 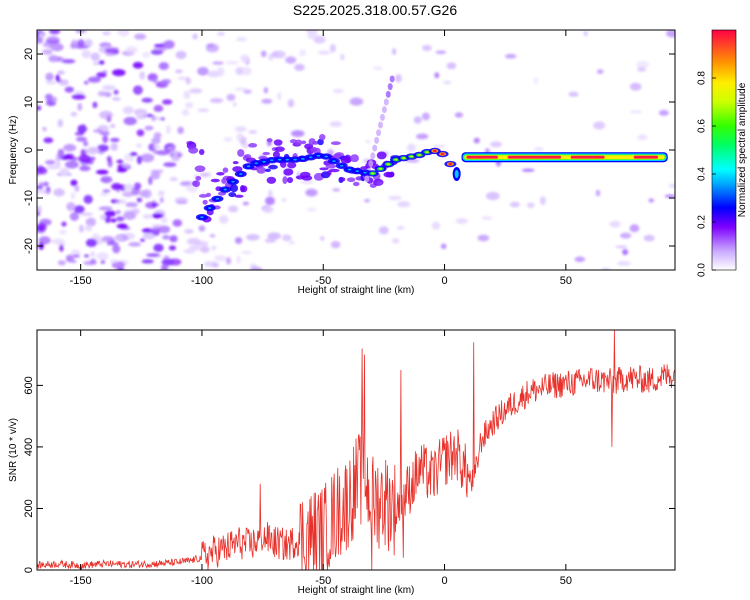 What do you see at coordinates (702, 174) in the screenshot?
I see `colorbar-tick-label: 0.4` at bounding box center [702, 174].